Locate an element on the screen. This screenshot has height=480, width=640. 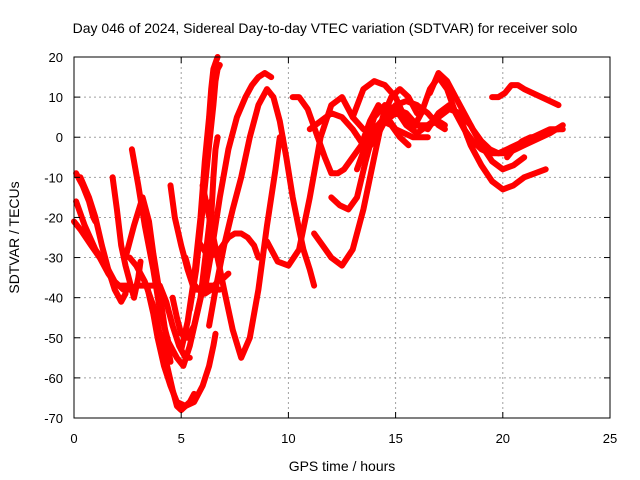
series-line-s14 is located at coordinates (204, 187).